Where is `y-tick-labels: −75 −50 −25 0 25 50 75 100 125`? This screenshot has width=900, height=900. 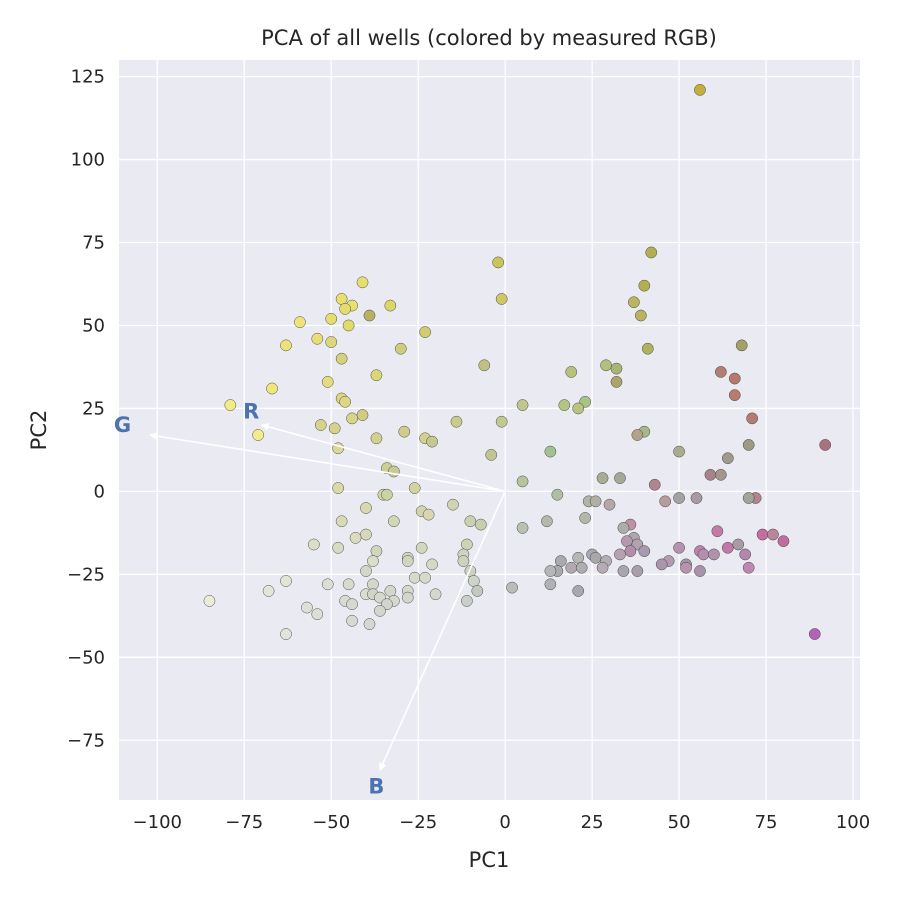
y-tick-labels: −75 −50 −25 0 25 50 75 100 125 is located at coordinates (86, 409).